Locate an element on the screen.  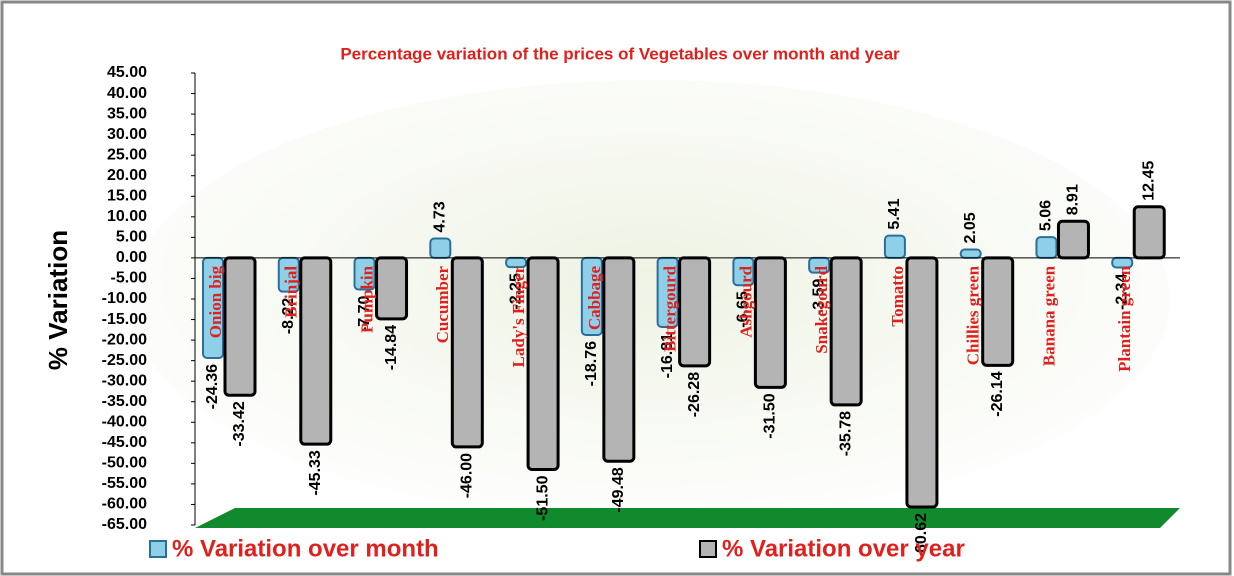
value-label: -35.78 is located at coordinates (845, 433).